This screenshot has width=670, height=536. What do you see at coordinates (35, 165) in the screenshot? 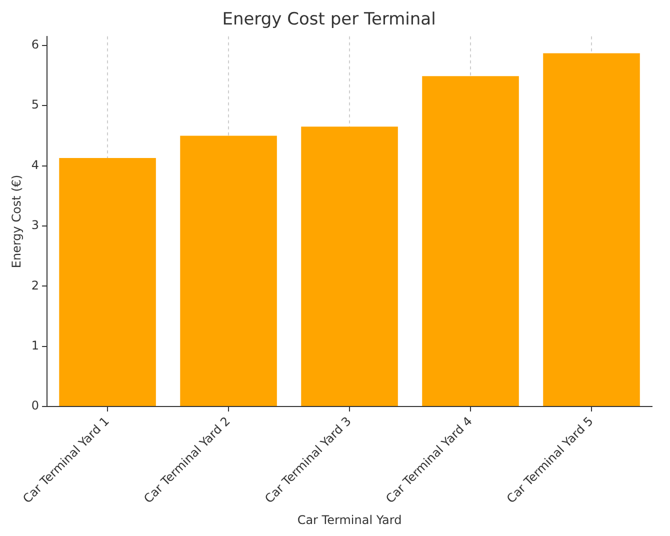
I see `y-tick-label: 4` at bounding box center [35, 165].